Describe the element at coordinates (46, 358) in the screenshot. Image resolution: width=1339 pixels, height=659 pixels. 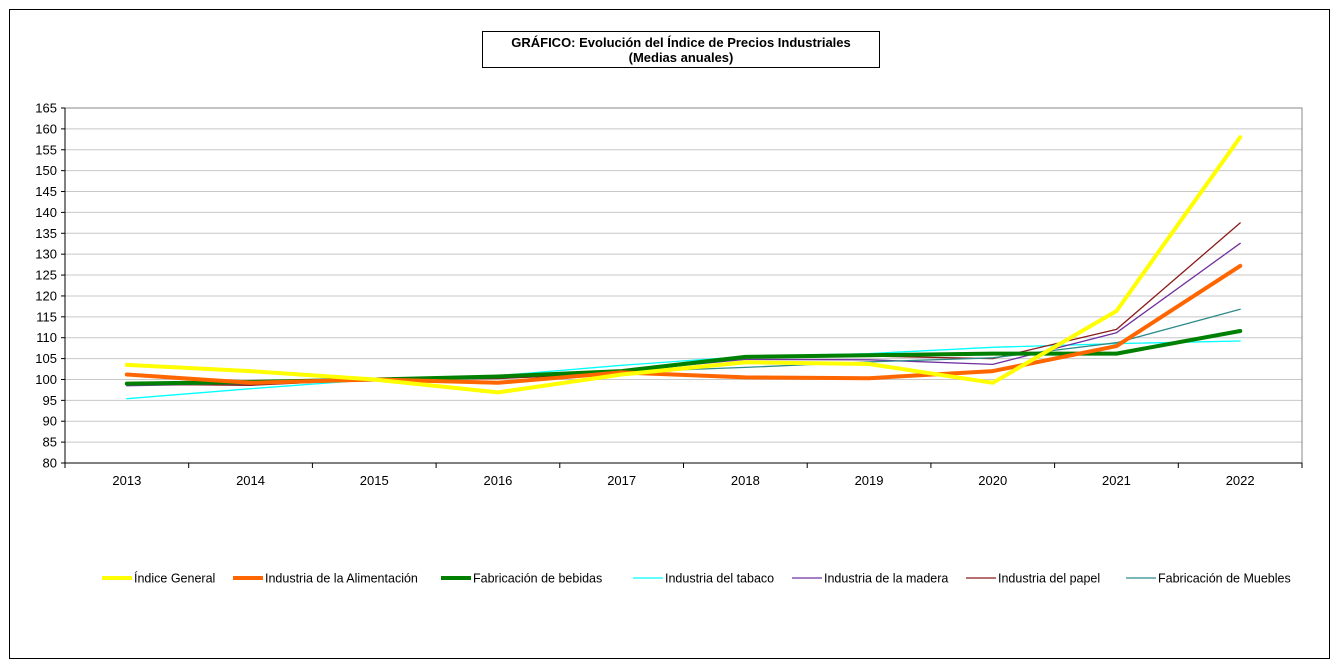
I see `y-tick-label: 105` at that location.